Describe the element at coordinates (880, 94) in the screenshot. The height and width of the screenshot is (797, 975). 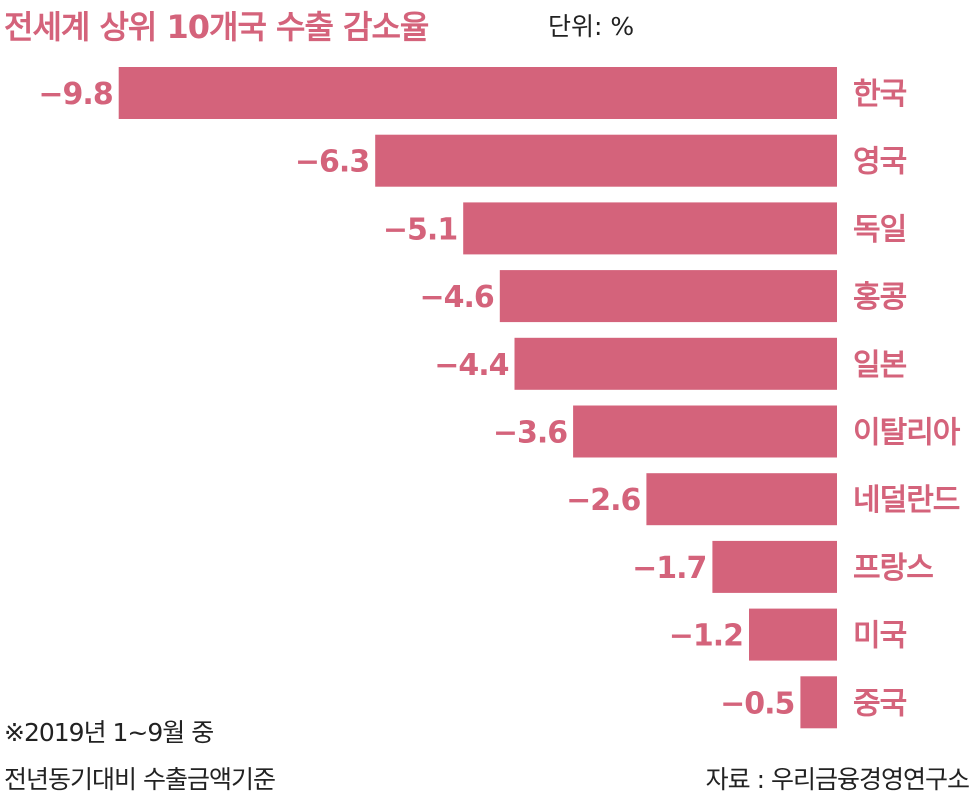
I see `category-label-0: 한국` at that location.